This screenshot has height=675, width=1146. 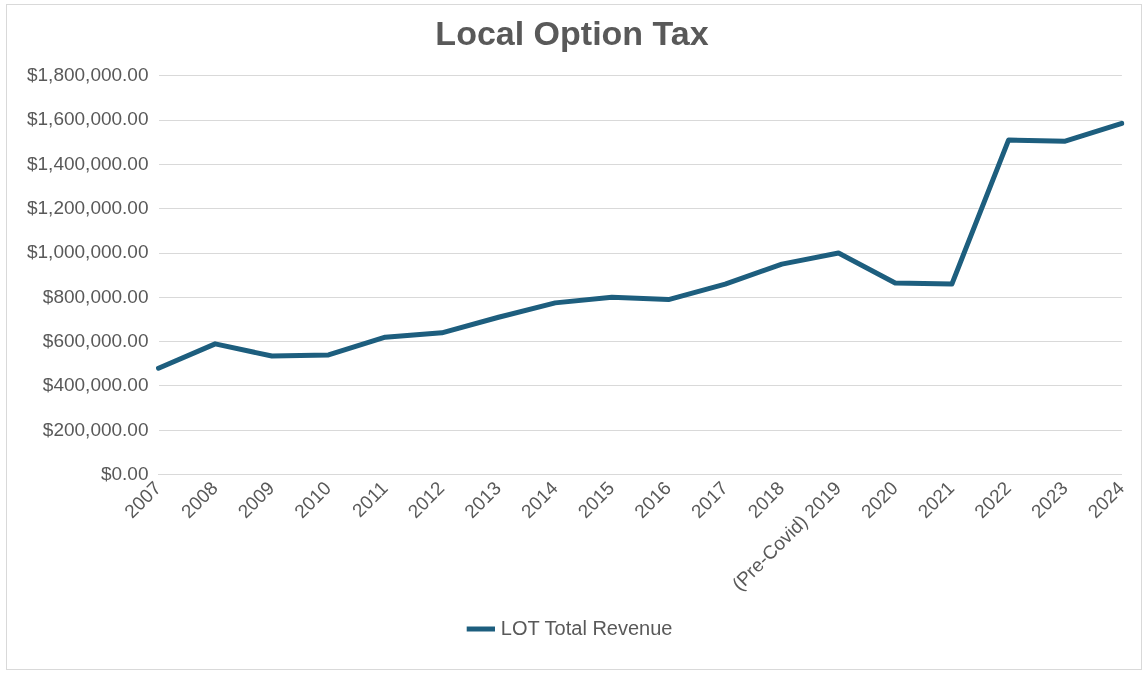 What do you see at coordinates (95, 429) in the screenshot?
I see `y-tick-label: $200,000.00` at bounding box center [95, 429].